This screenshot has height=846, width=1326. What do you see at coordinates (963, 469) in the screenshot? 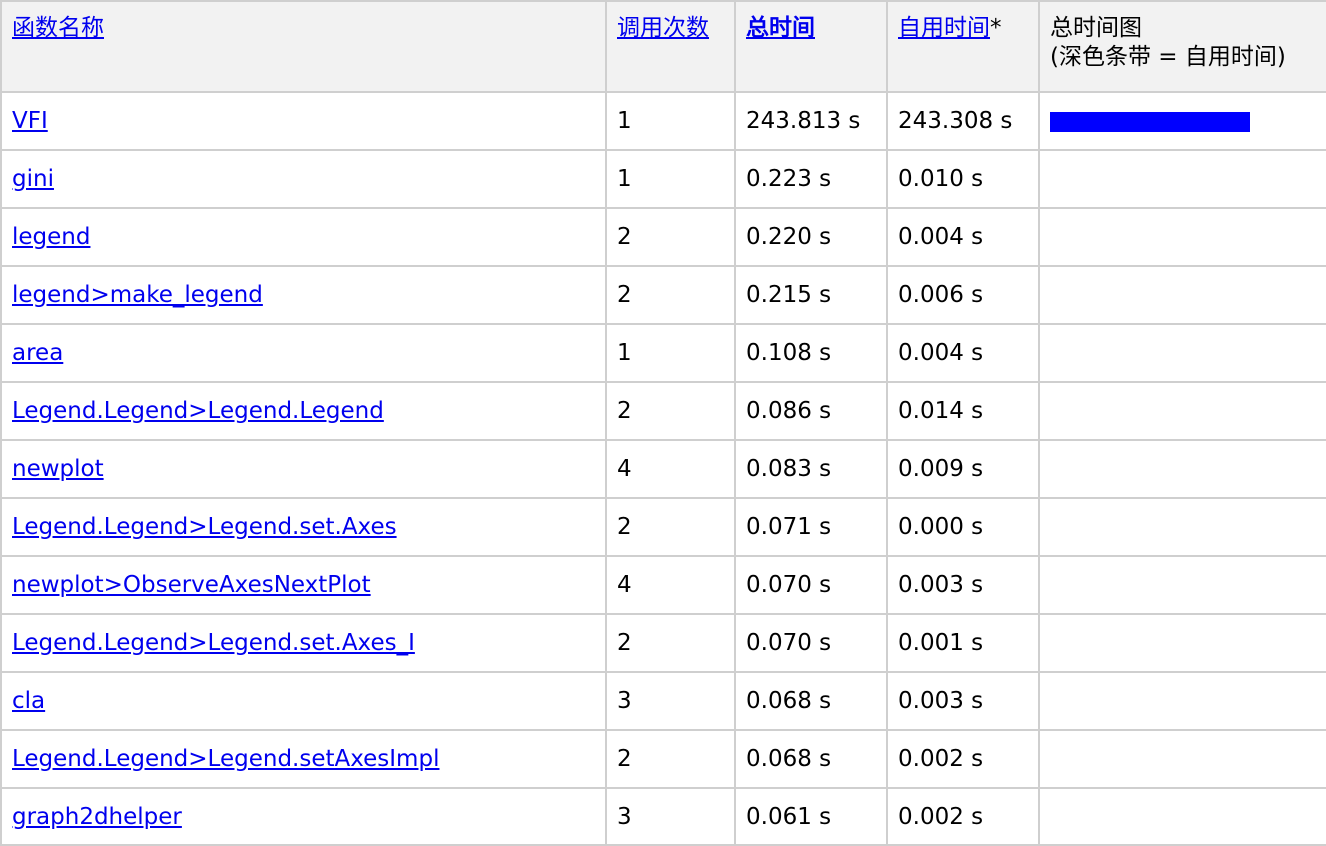
I see `self-time-cell: 0.009 s` at bounding box center [963, 469].